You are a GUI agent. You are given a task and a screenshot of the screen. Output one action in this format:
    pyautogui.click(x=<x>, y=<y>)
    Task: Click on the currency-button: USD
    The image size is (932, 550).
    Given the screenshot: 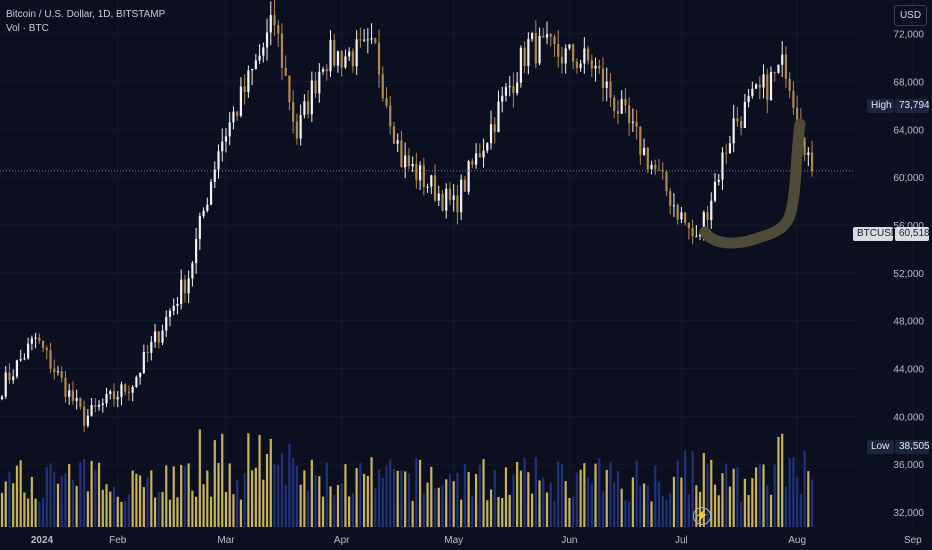 What is the action you would take?
    pyautogui.click(x=910, y=15)
    